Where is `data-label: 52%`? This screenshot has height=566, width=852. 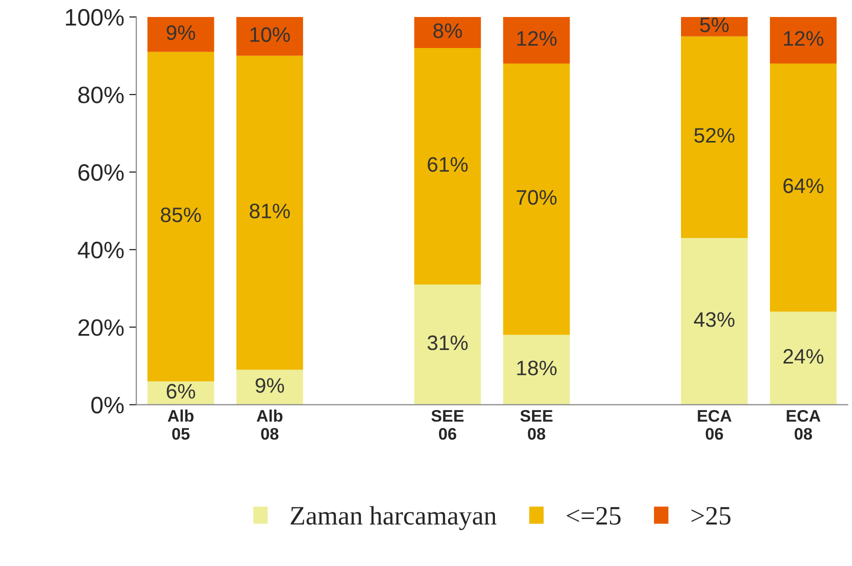
data-label: 52% is located at coordinates (714, 135).